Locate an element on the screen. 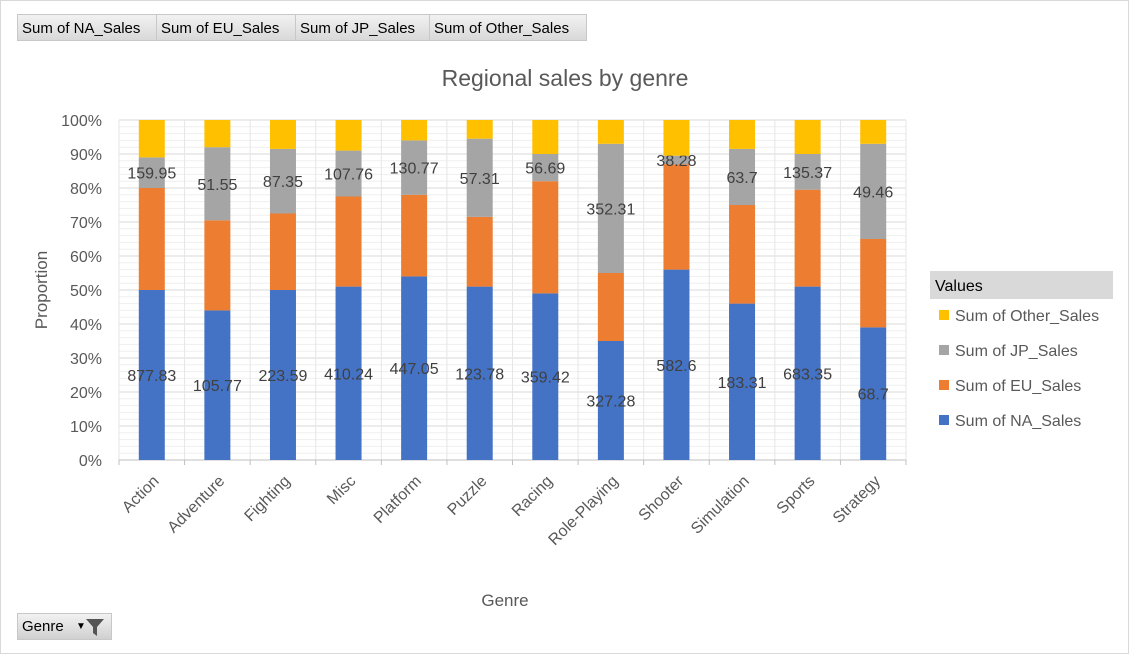 This screenshot has width=1129, height=654. filter-icon is located at coordinates (95, 627).